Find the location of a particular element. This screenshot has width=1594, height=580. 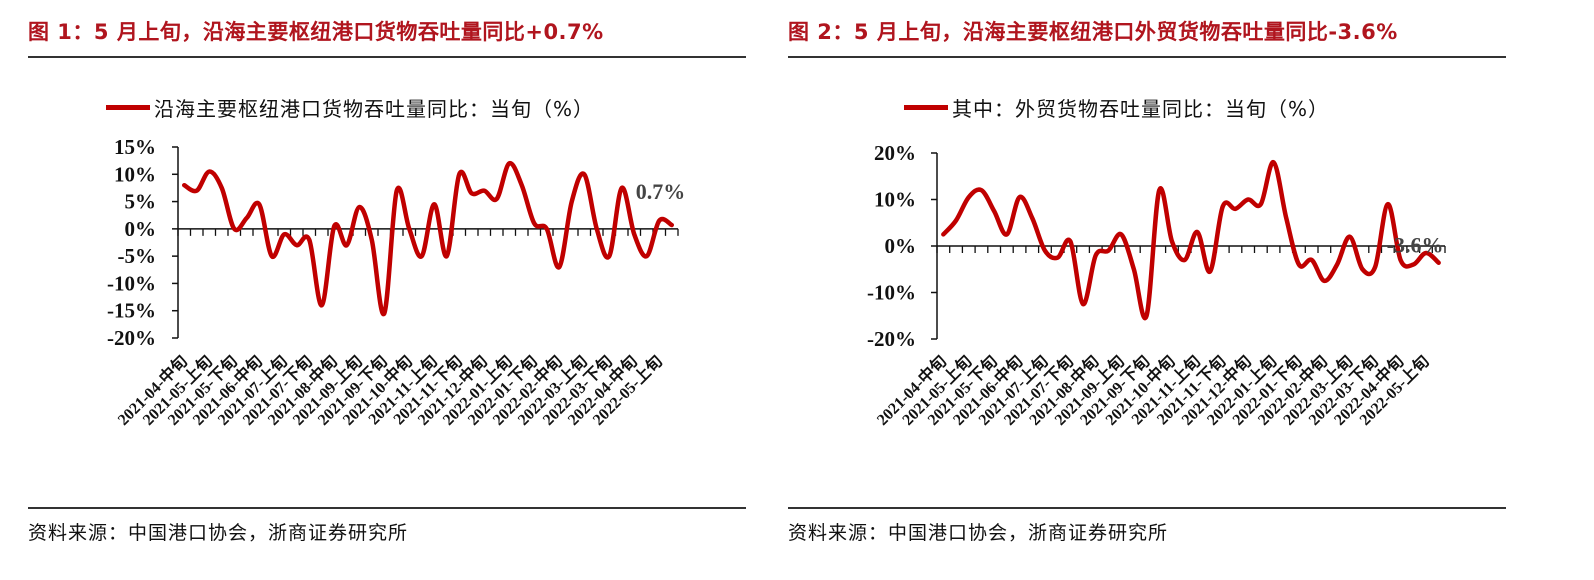

y-tick-label: 20% is located at coordinates (895, 153).